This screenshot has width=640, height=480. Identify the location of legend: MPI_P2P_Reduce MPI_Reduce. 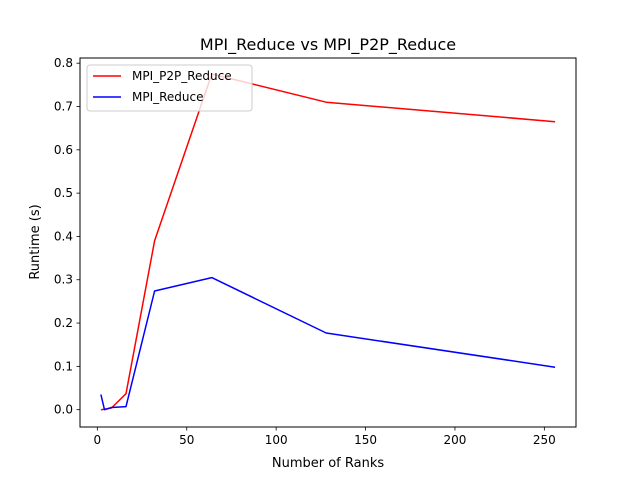
(169, 88).